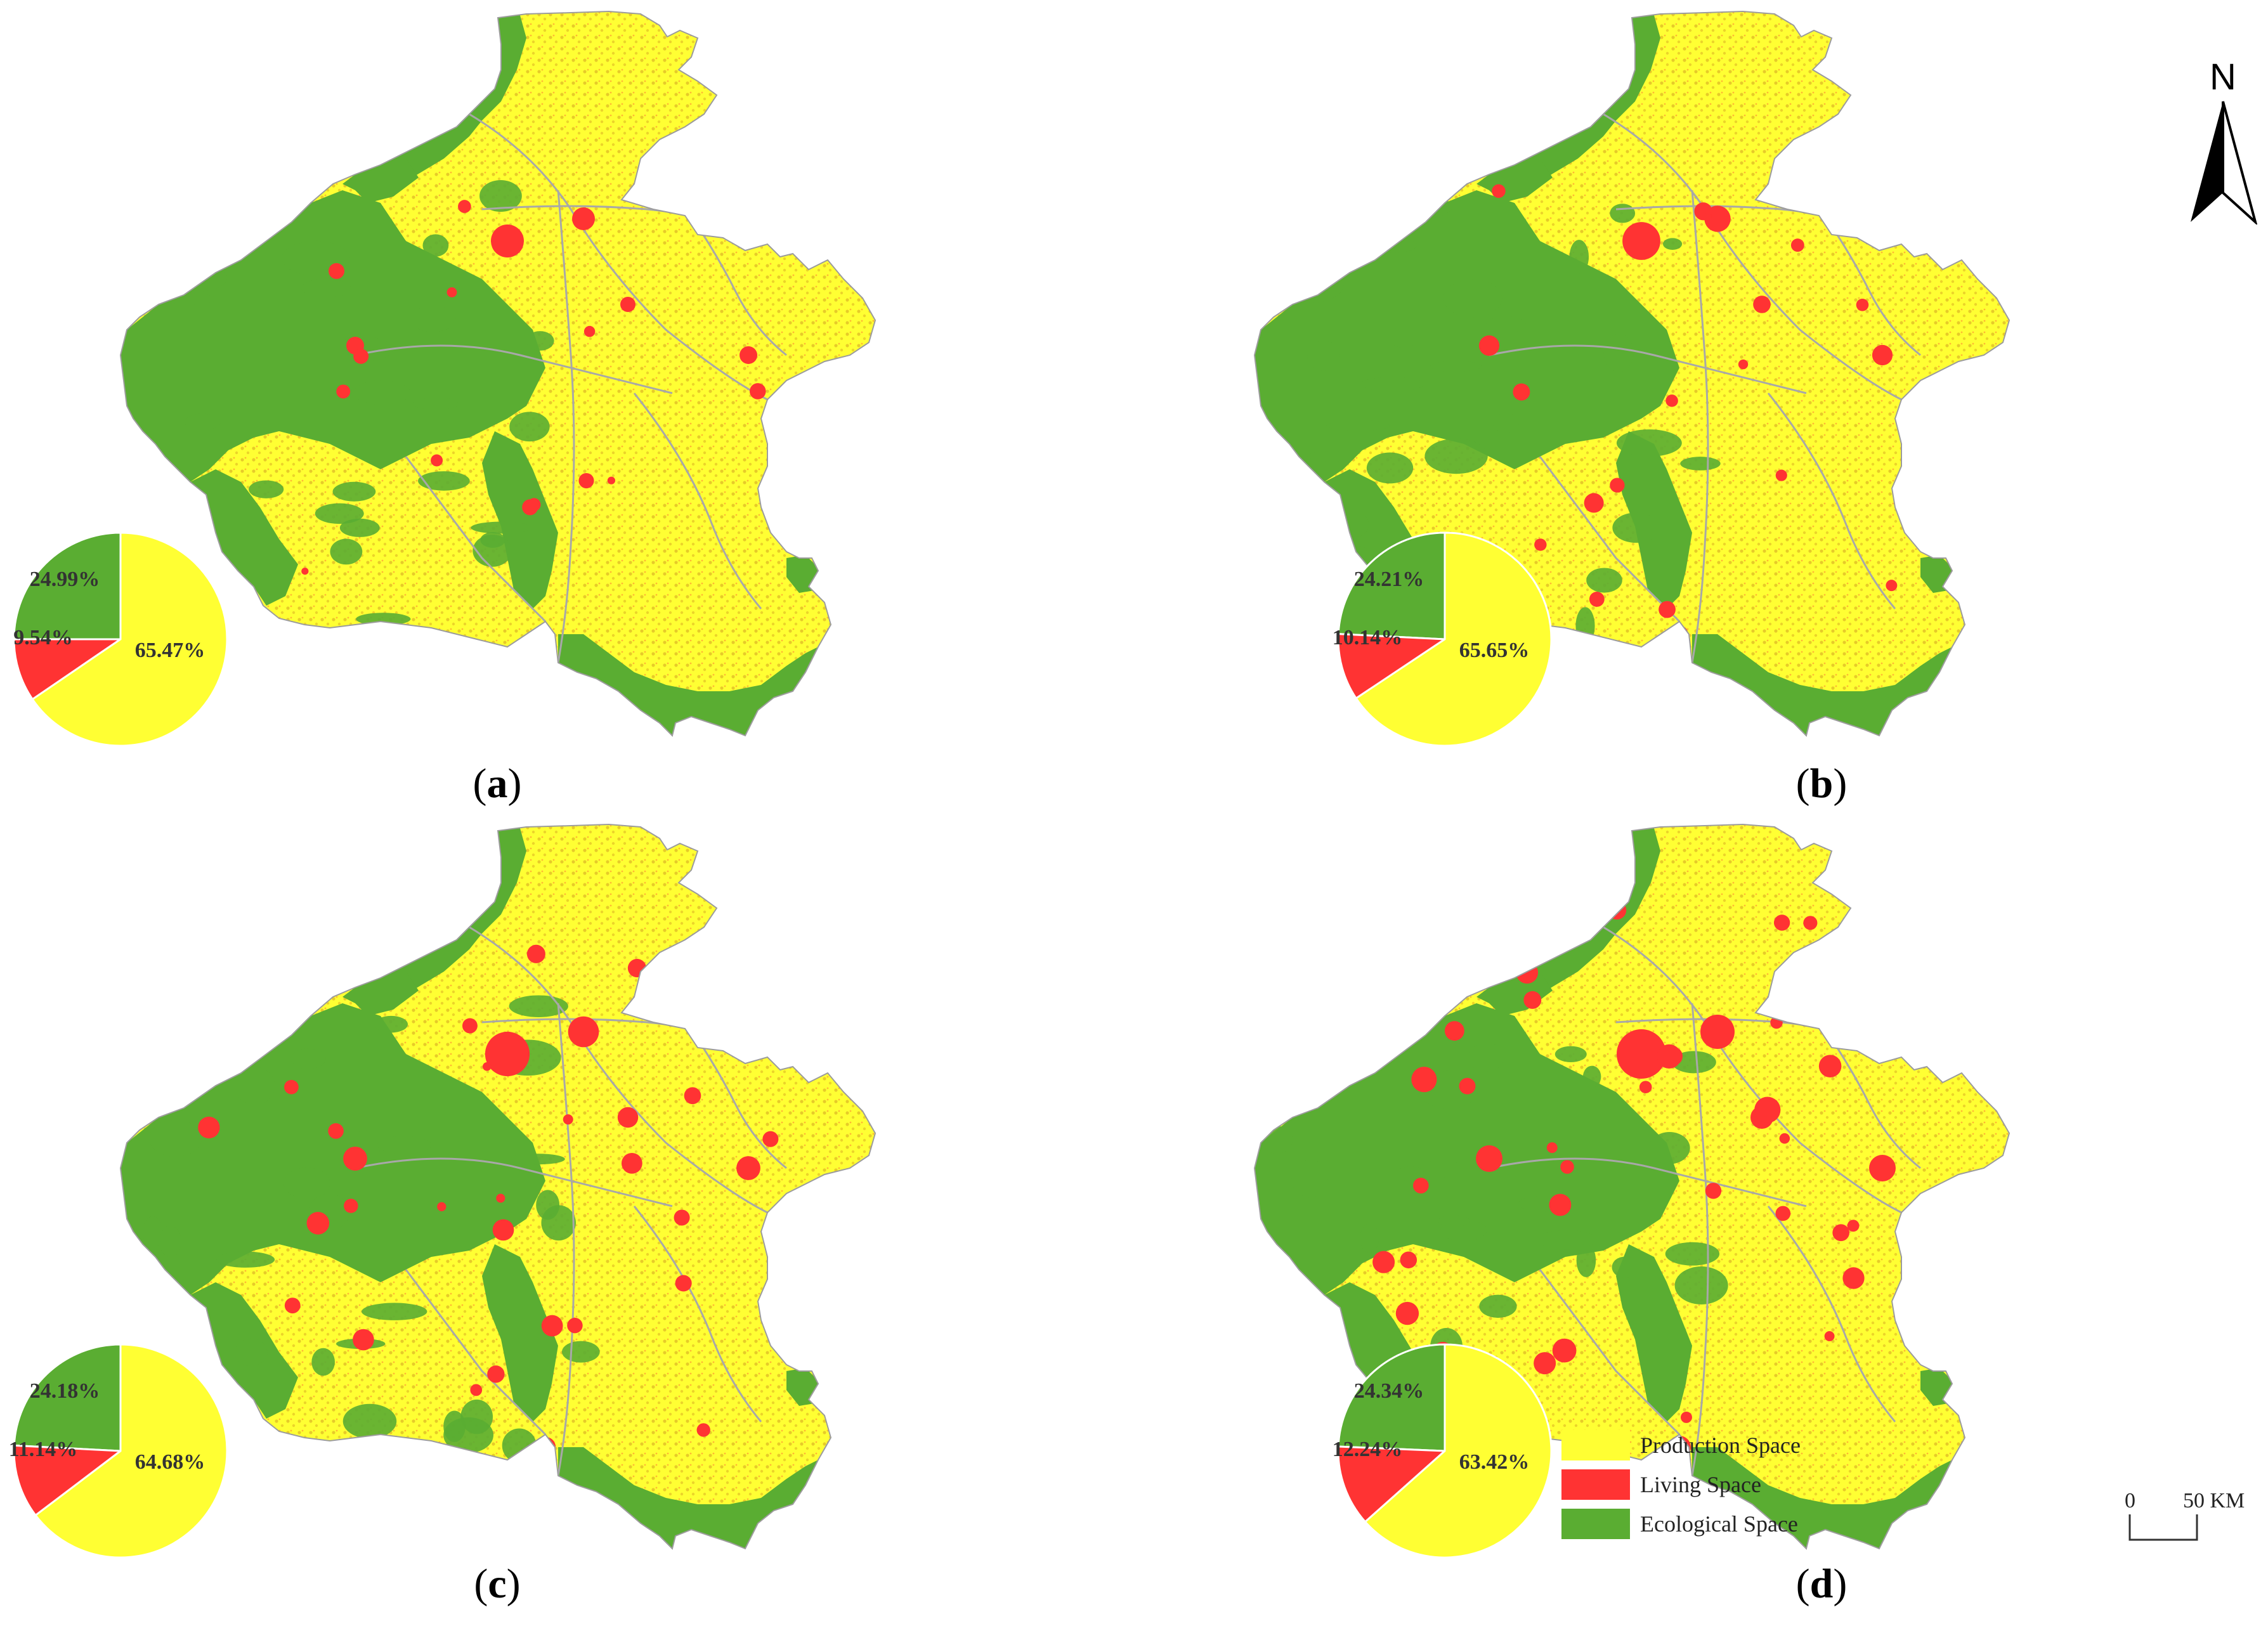 The width and height of the screenshot is (2268, 1626). I want to click on caption-a: (a), so click(497, 783).